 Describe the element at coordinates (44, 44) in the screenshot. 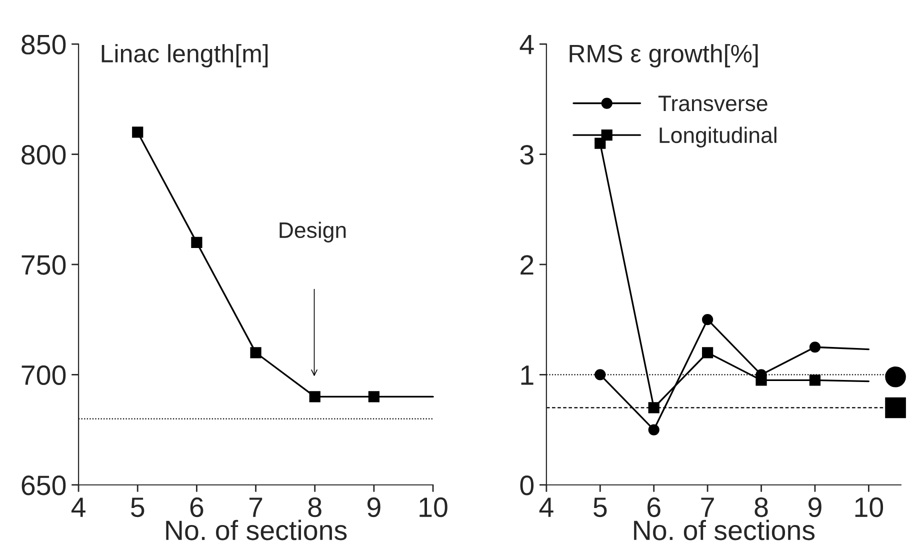

I see `y-tick-label: 850` at that location.